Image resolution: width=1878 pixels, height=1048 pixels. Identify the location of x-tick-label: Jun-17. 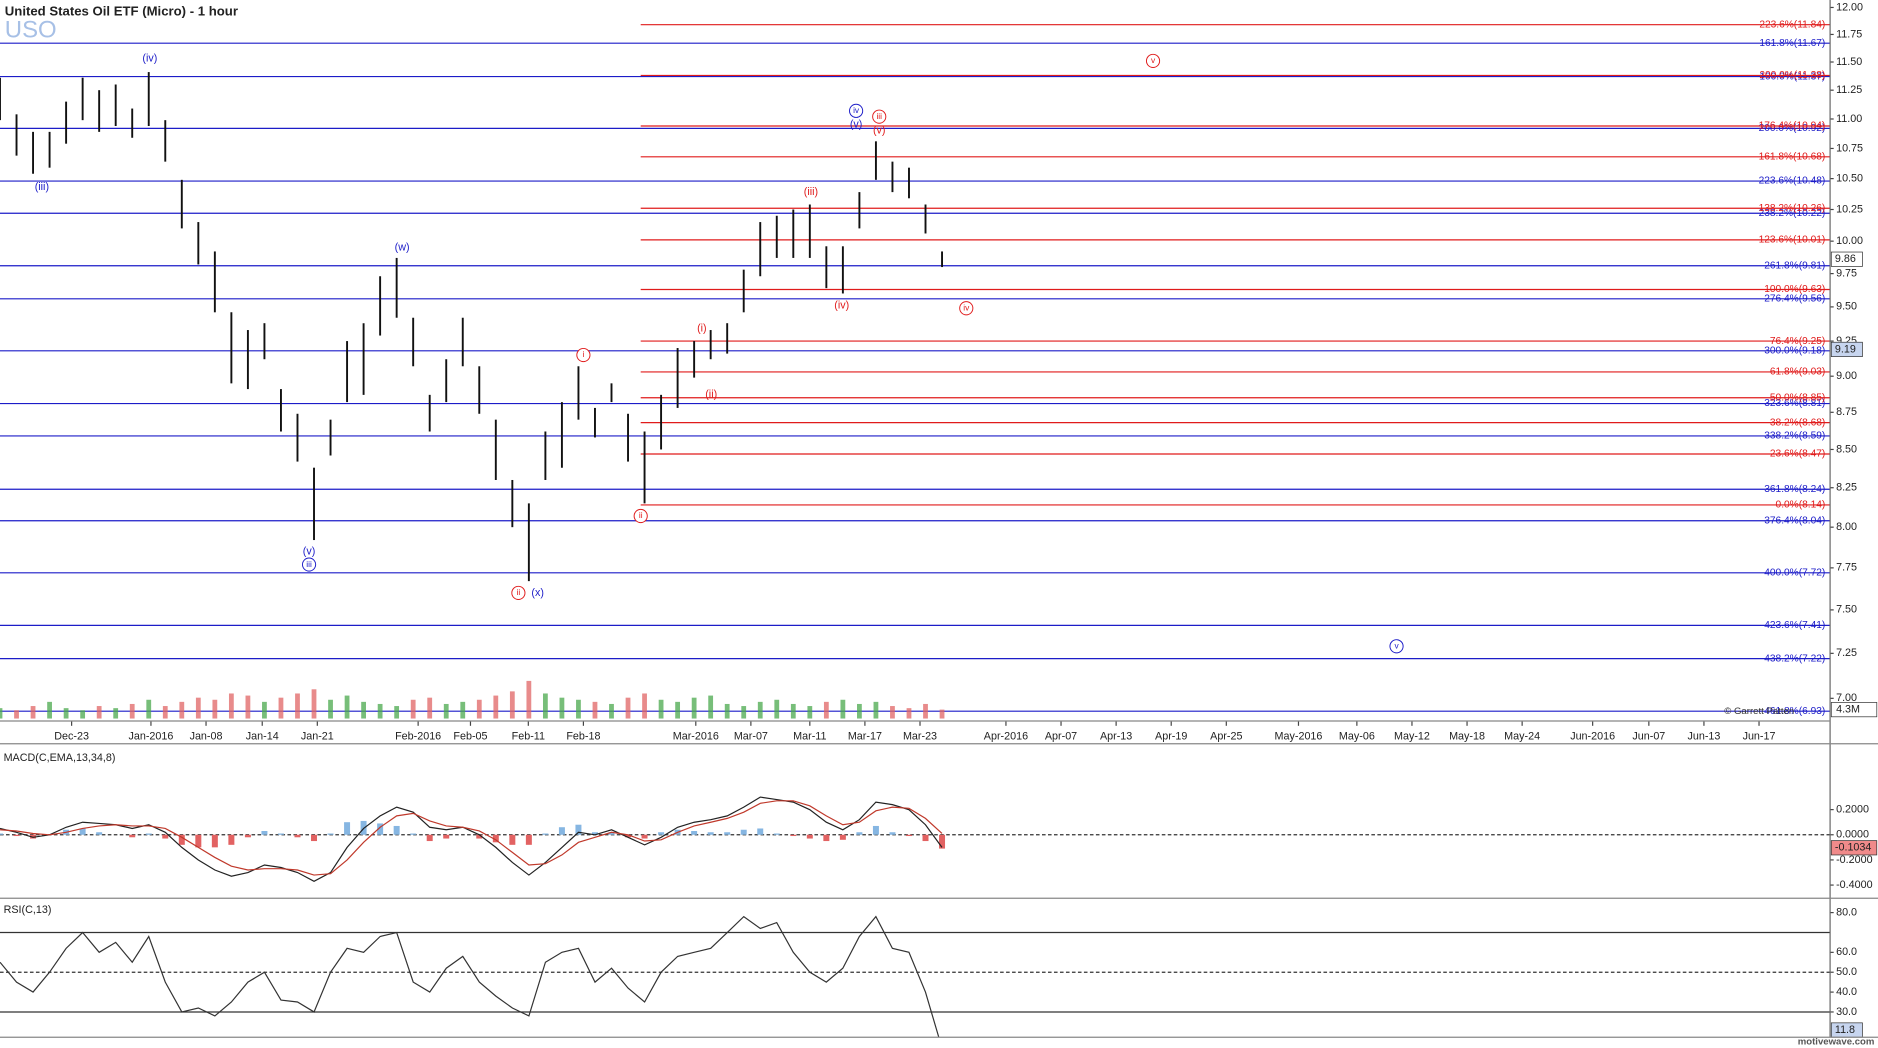
(1759, 736).